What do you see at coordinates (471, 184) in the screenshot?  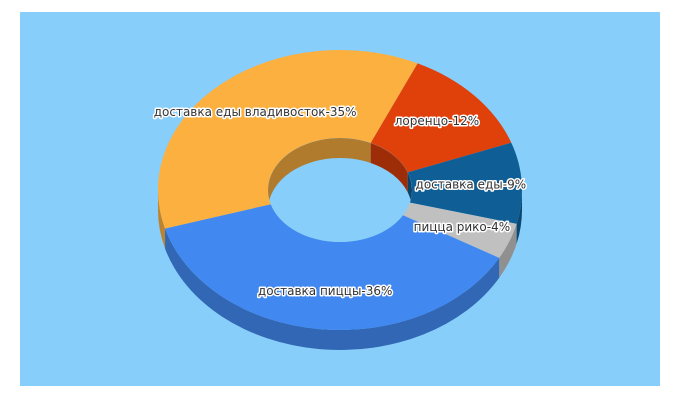 I see `slice-label: доставка еды-9%` at bounding box center [471, 184].